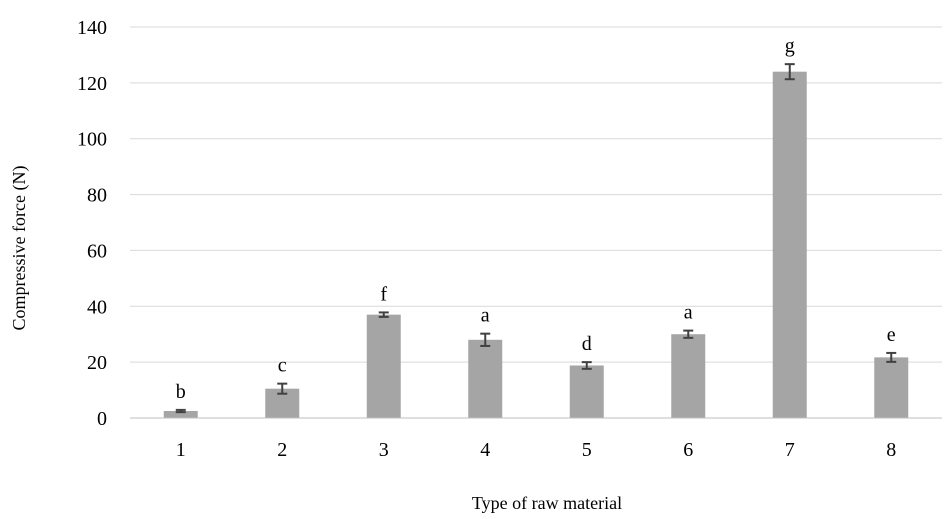  Describe the element at coordinates (587, 344) in the screenshot. I see `significance-label-5: d` at that location.